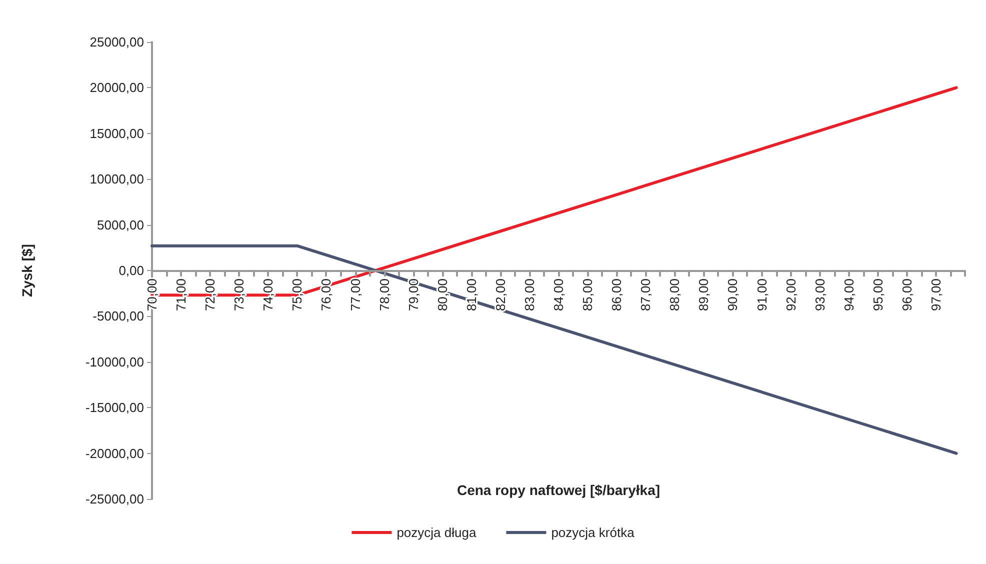  What do you see at coordinates (297, 295) in the screenshot?
I see `x-tick-label: 75,00` at bounding box center [297, 295].